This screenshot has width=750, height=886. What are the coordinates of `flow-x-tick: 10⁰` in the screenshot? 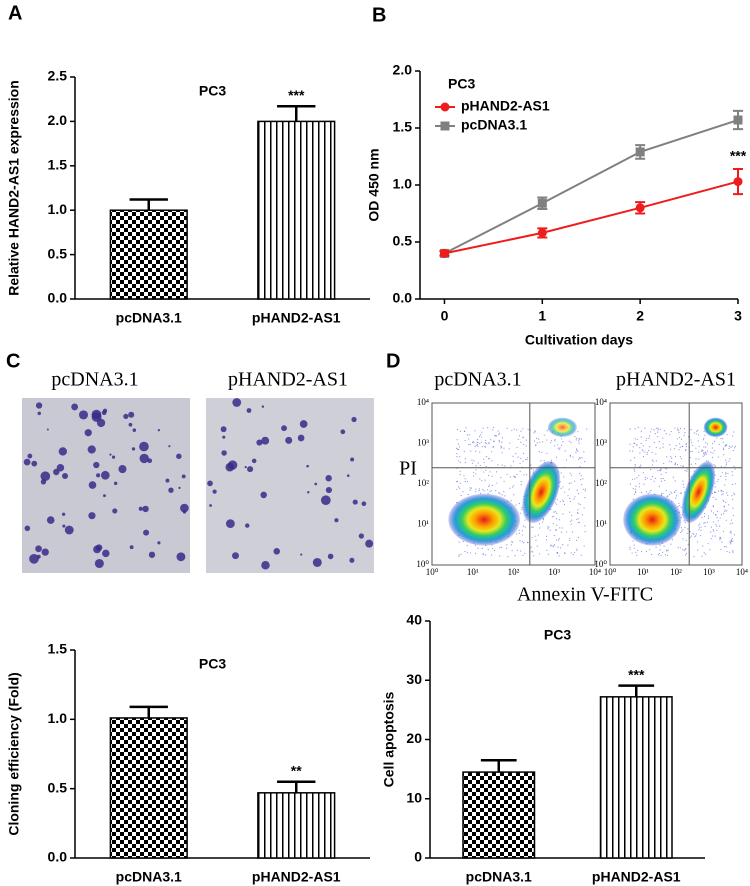 It's located at (610, 572).